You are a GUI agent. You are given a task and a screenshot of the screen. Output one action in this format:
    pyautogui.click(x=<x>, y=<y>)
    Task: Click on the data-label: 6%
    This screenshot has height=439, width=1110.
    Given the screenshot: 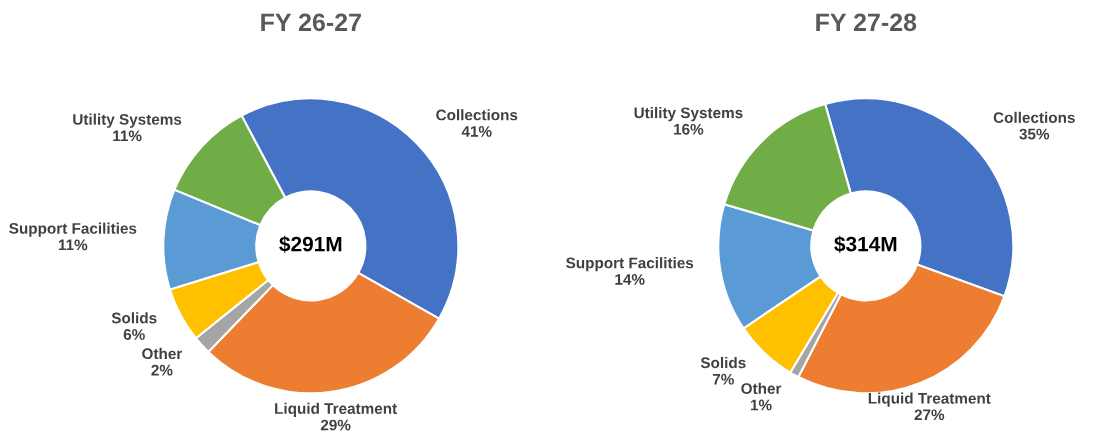 What is the action you would take?
    pyautogui.click(x=134, y=334)
    